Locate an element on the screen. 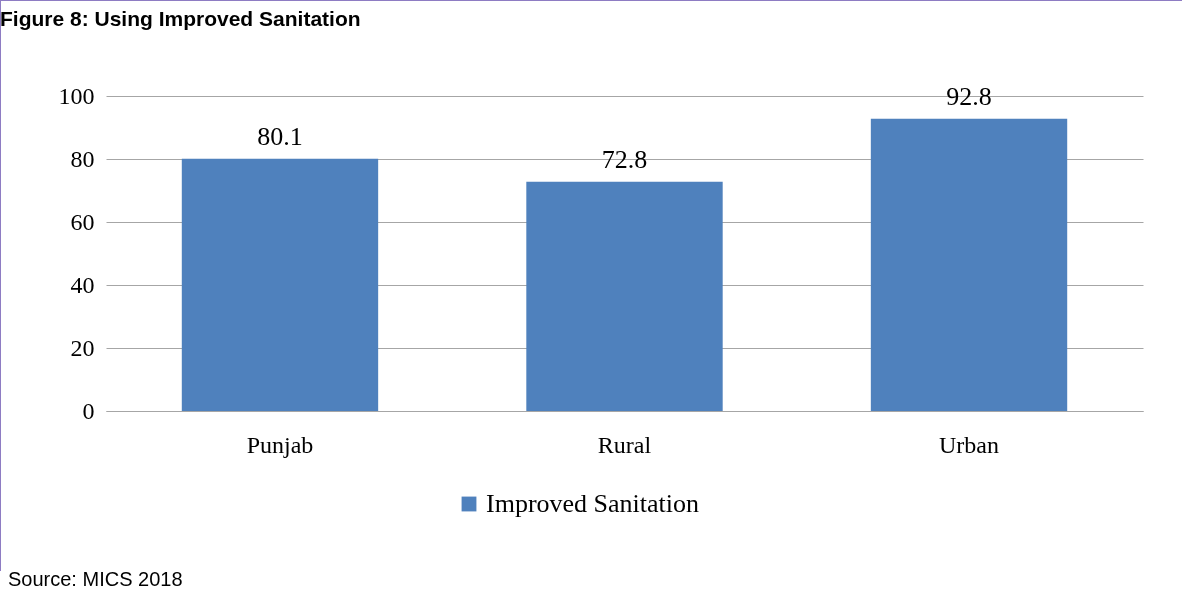  legend-label: Improved Sanitation is located at coordinates (593, 503).